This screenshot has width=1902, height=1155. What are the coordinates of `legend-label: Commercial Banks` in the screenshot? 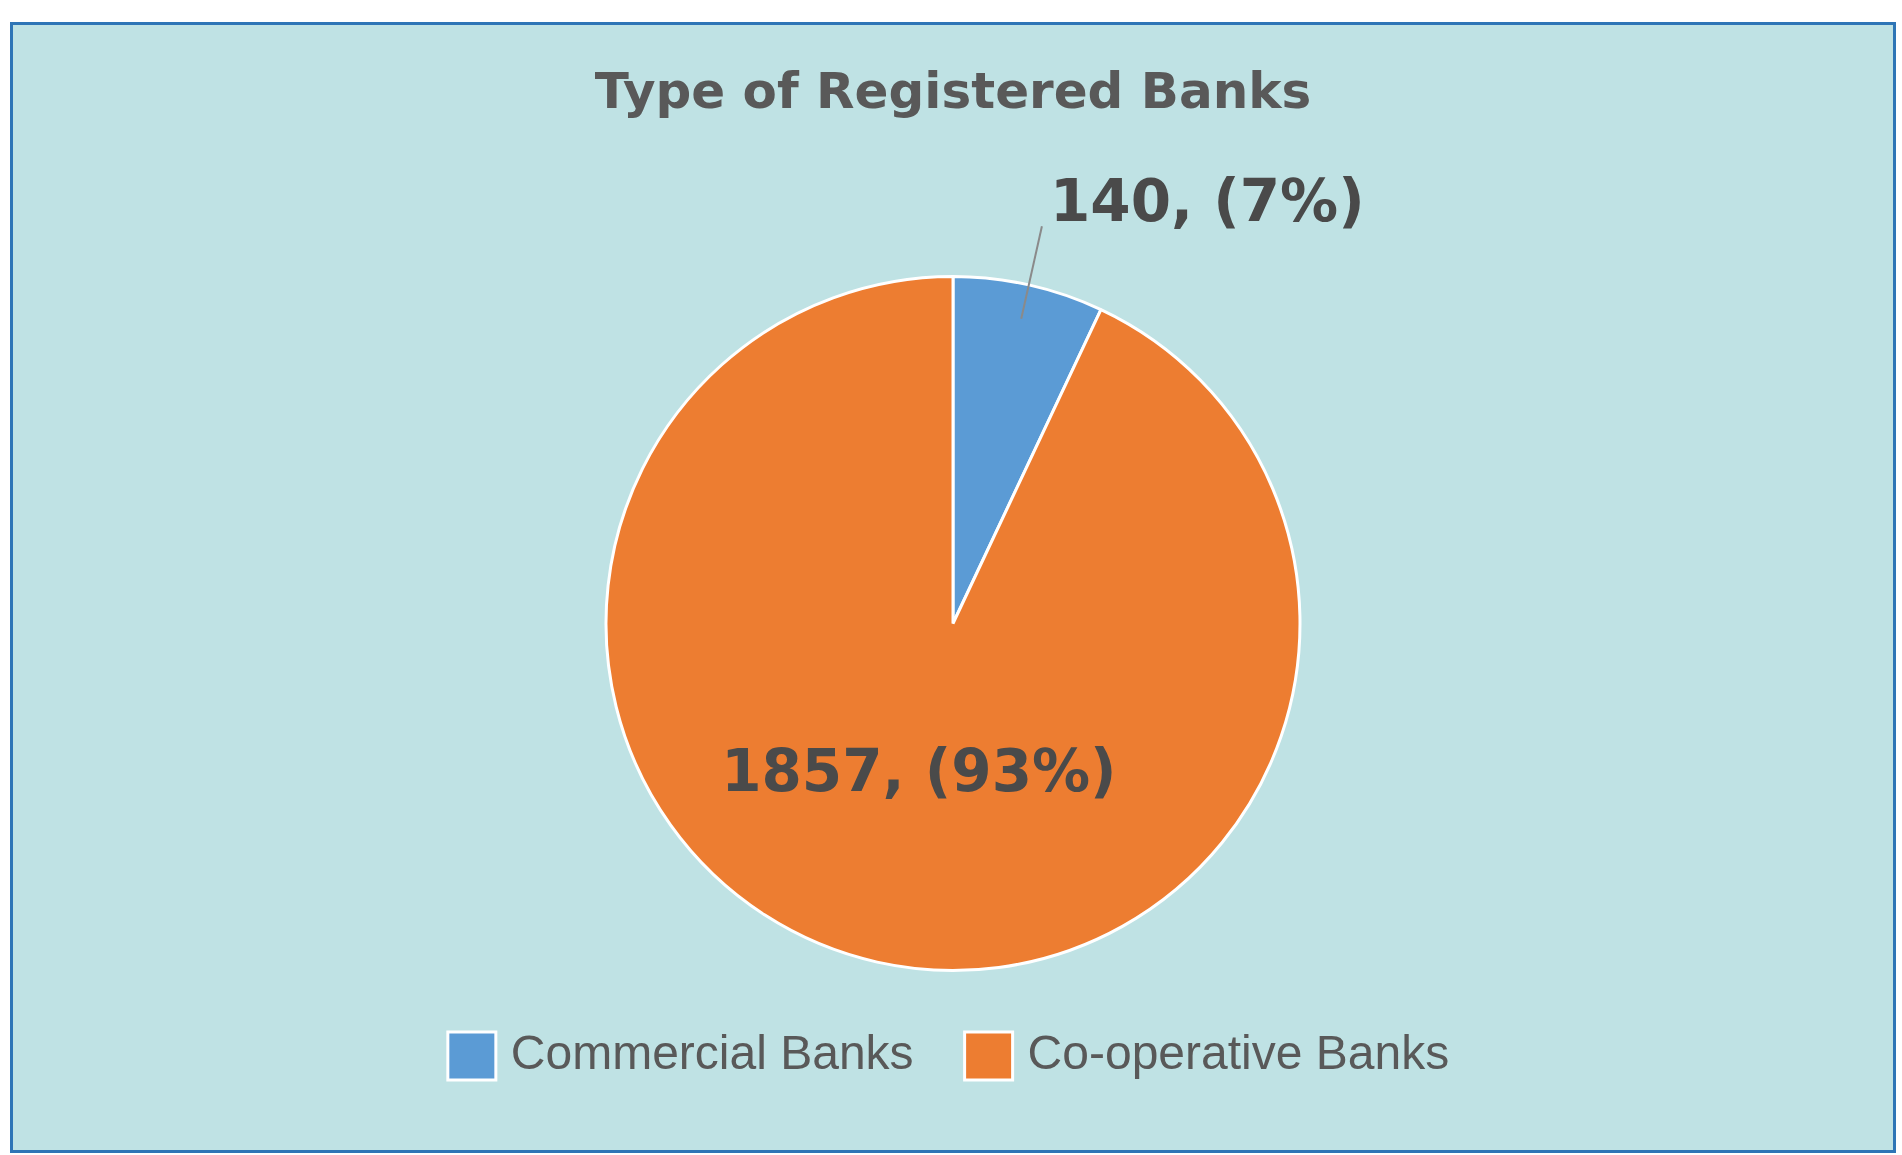 It's located at (712, 1053).